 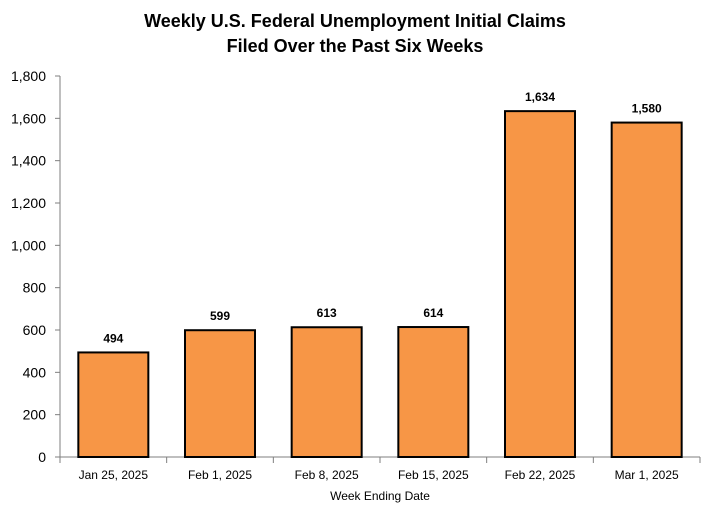 What do you see at coordinates (220, 475) in the screenshot?
I see `x-tick-label: Feb 1, 2025` at bounding box center [220, 475].